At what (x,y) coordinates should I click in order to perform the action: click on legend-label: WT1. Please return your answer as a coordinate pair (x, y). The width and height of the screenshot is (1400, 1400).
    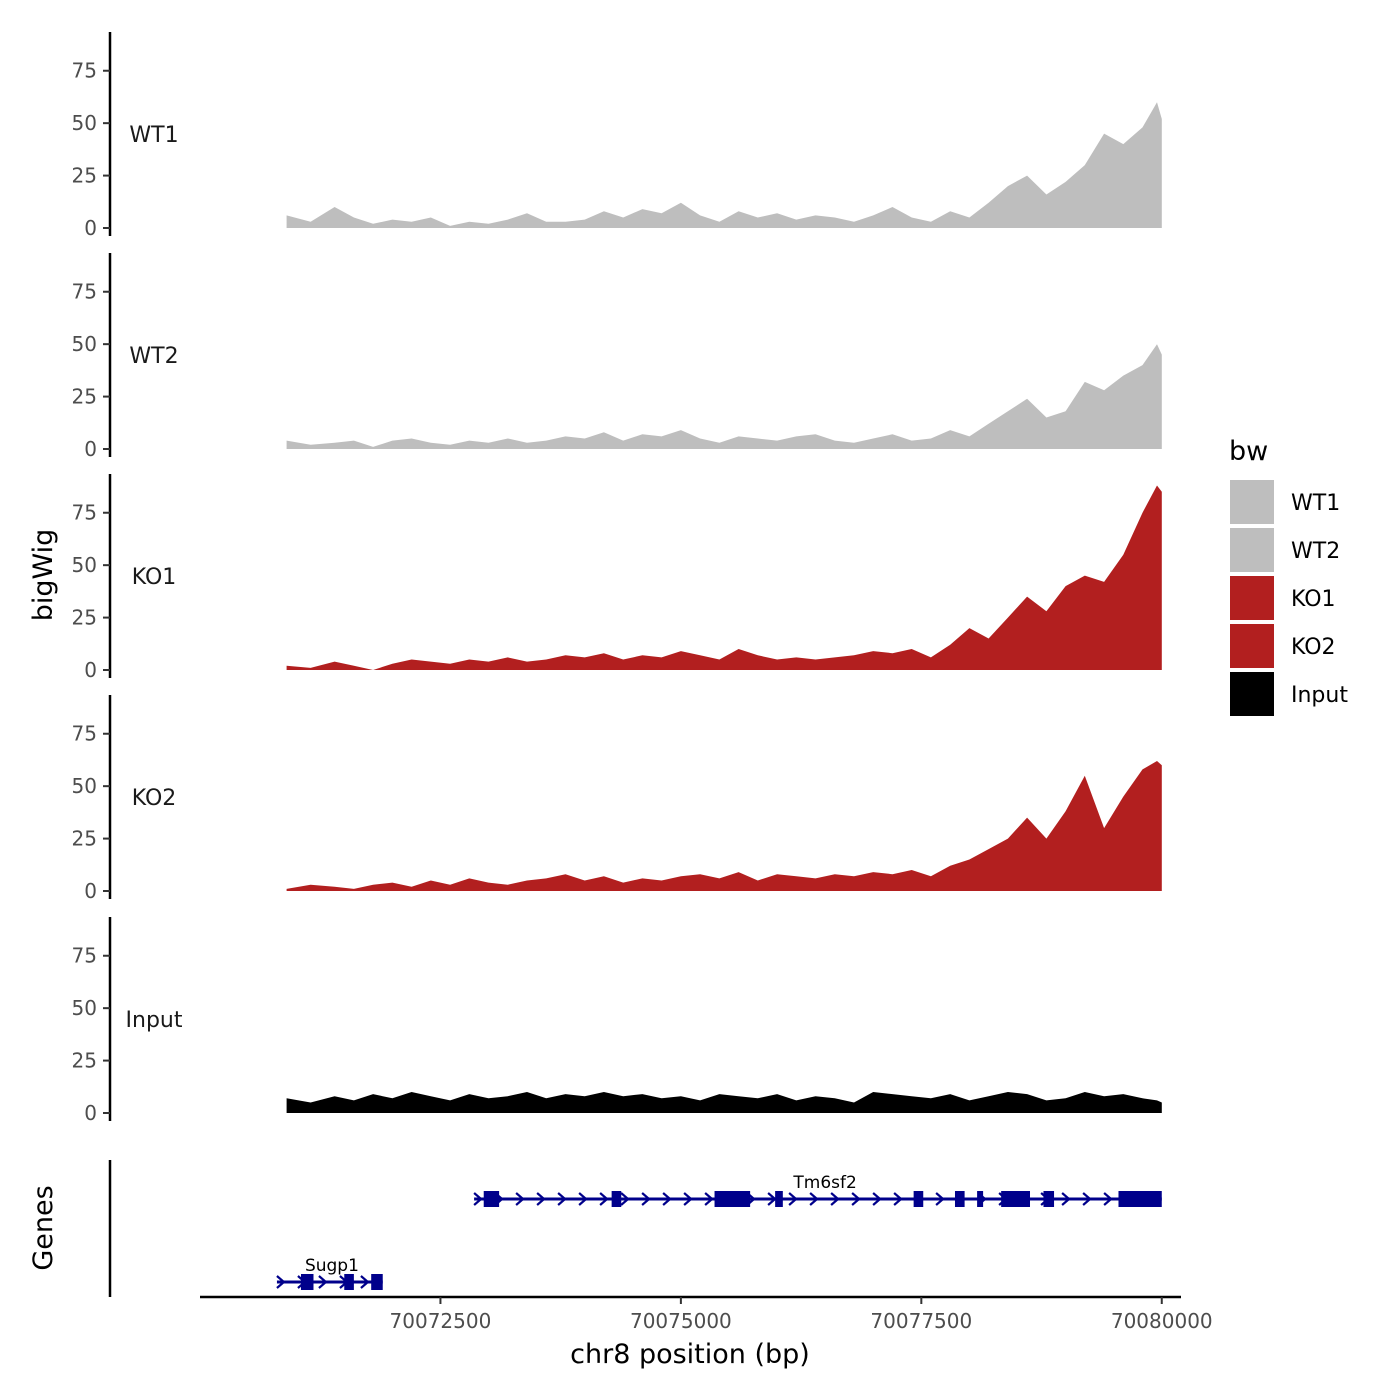
    Looking at the image, I should click on (1315, 503).